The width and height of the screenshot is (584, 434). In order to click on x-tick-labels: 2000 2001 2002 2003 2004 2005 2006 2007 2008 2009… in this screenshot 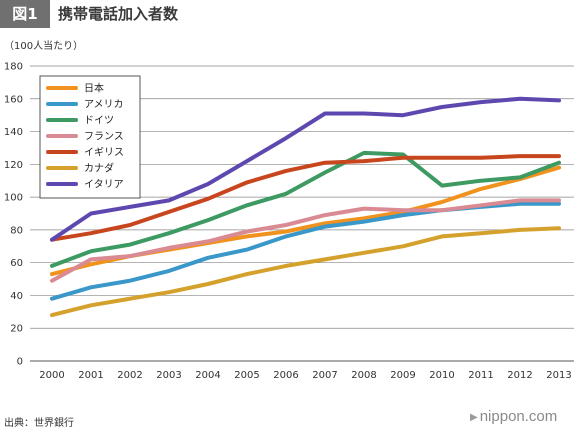, I will do `click(305, 375)`.